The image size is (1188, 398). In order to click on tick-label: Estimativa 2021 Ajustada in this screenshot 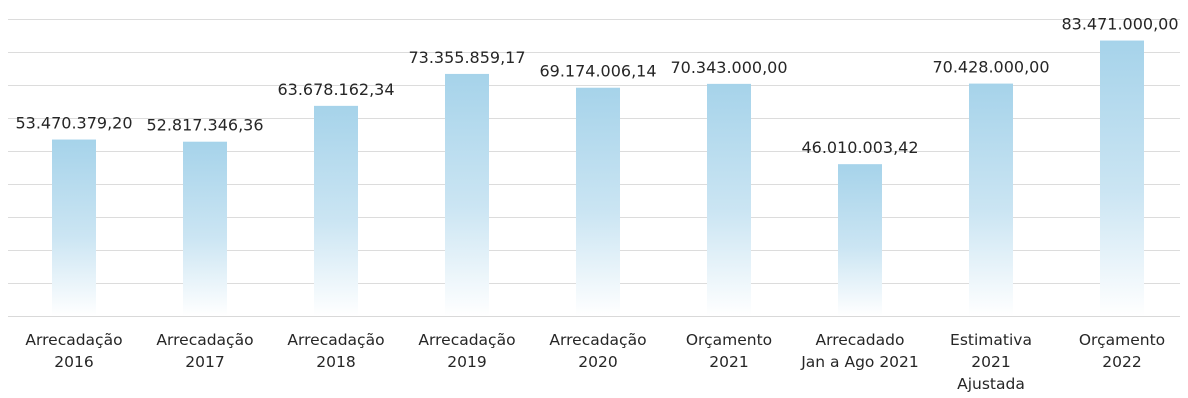, I will do `click(991, 362)`.